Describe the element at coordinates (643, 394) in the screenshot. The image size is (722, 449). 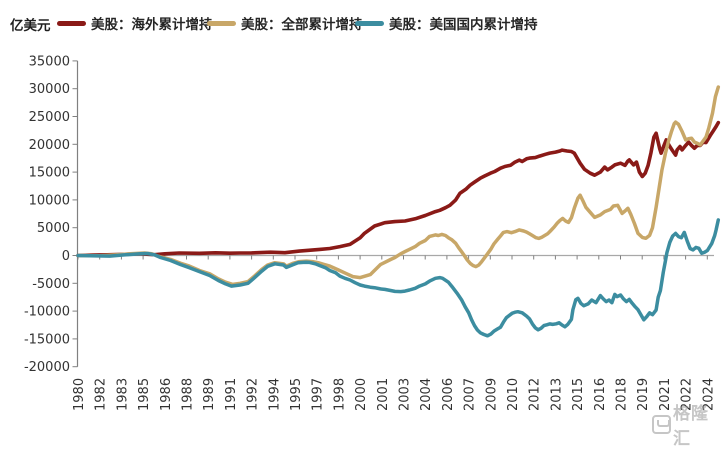
I see `x-axis-tick-label: 2019` at that location.